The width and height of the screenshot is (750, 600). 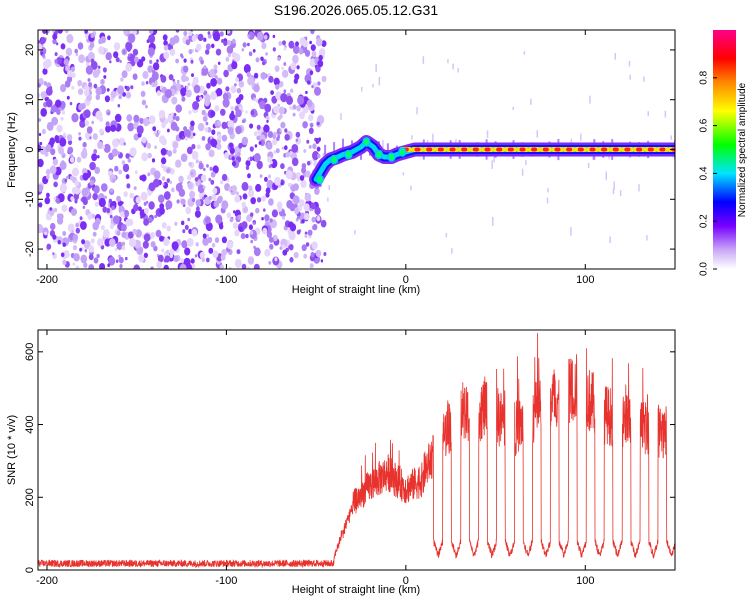 I want to click on snr-y-tick-label: 200, so click(x=30, y=497).